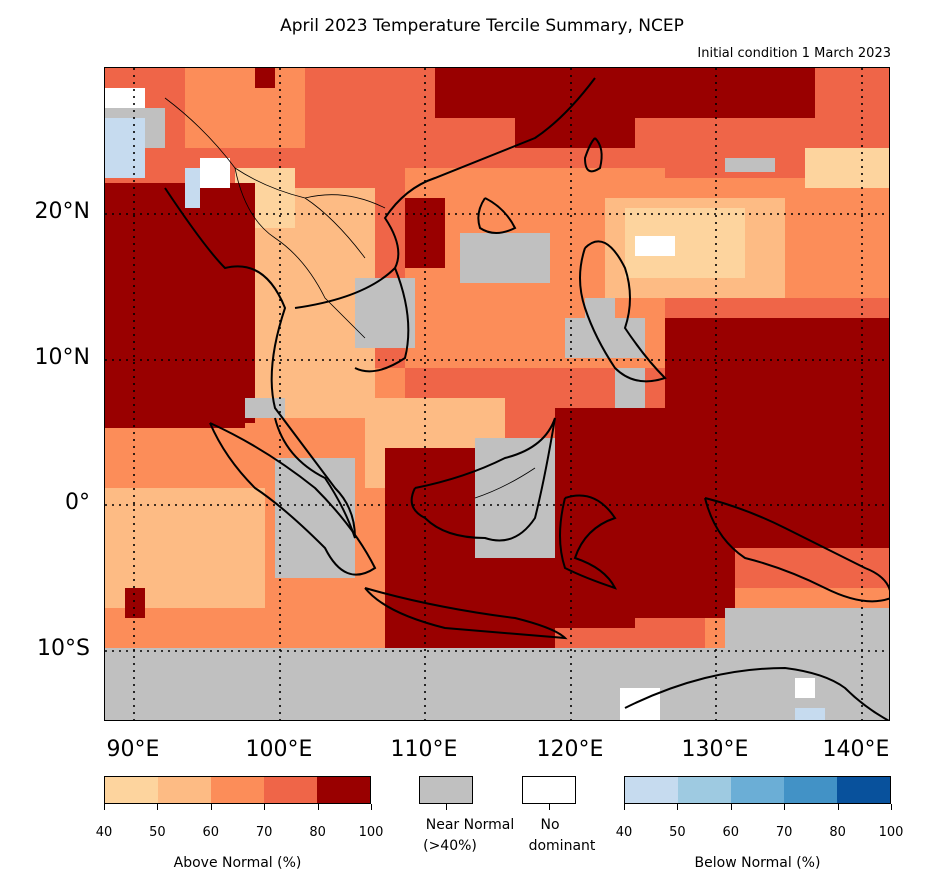 Image resolution: width=926 pixels, height=893 pixels. What do you see at coordinates (63, 648) in the screenshot?
I see `lat-label-10s: 10°S` at bounding box center [63, 648].